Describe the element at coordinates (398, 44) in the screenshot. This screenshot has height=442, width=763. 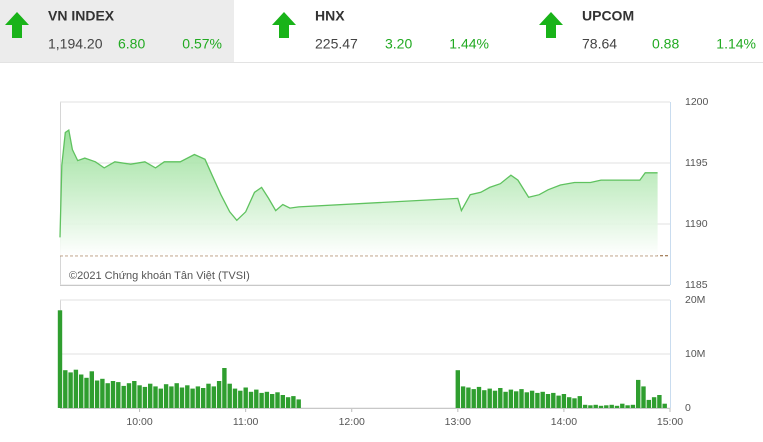
I see `index-change: 3.20` at that location.